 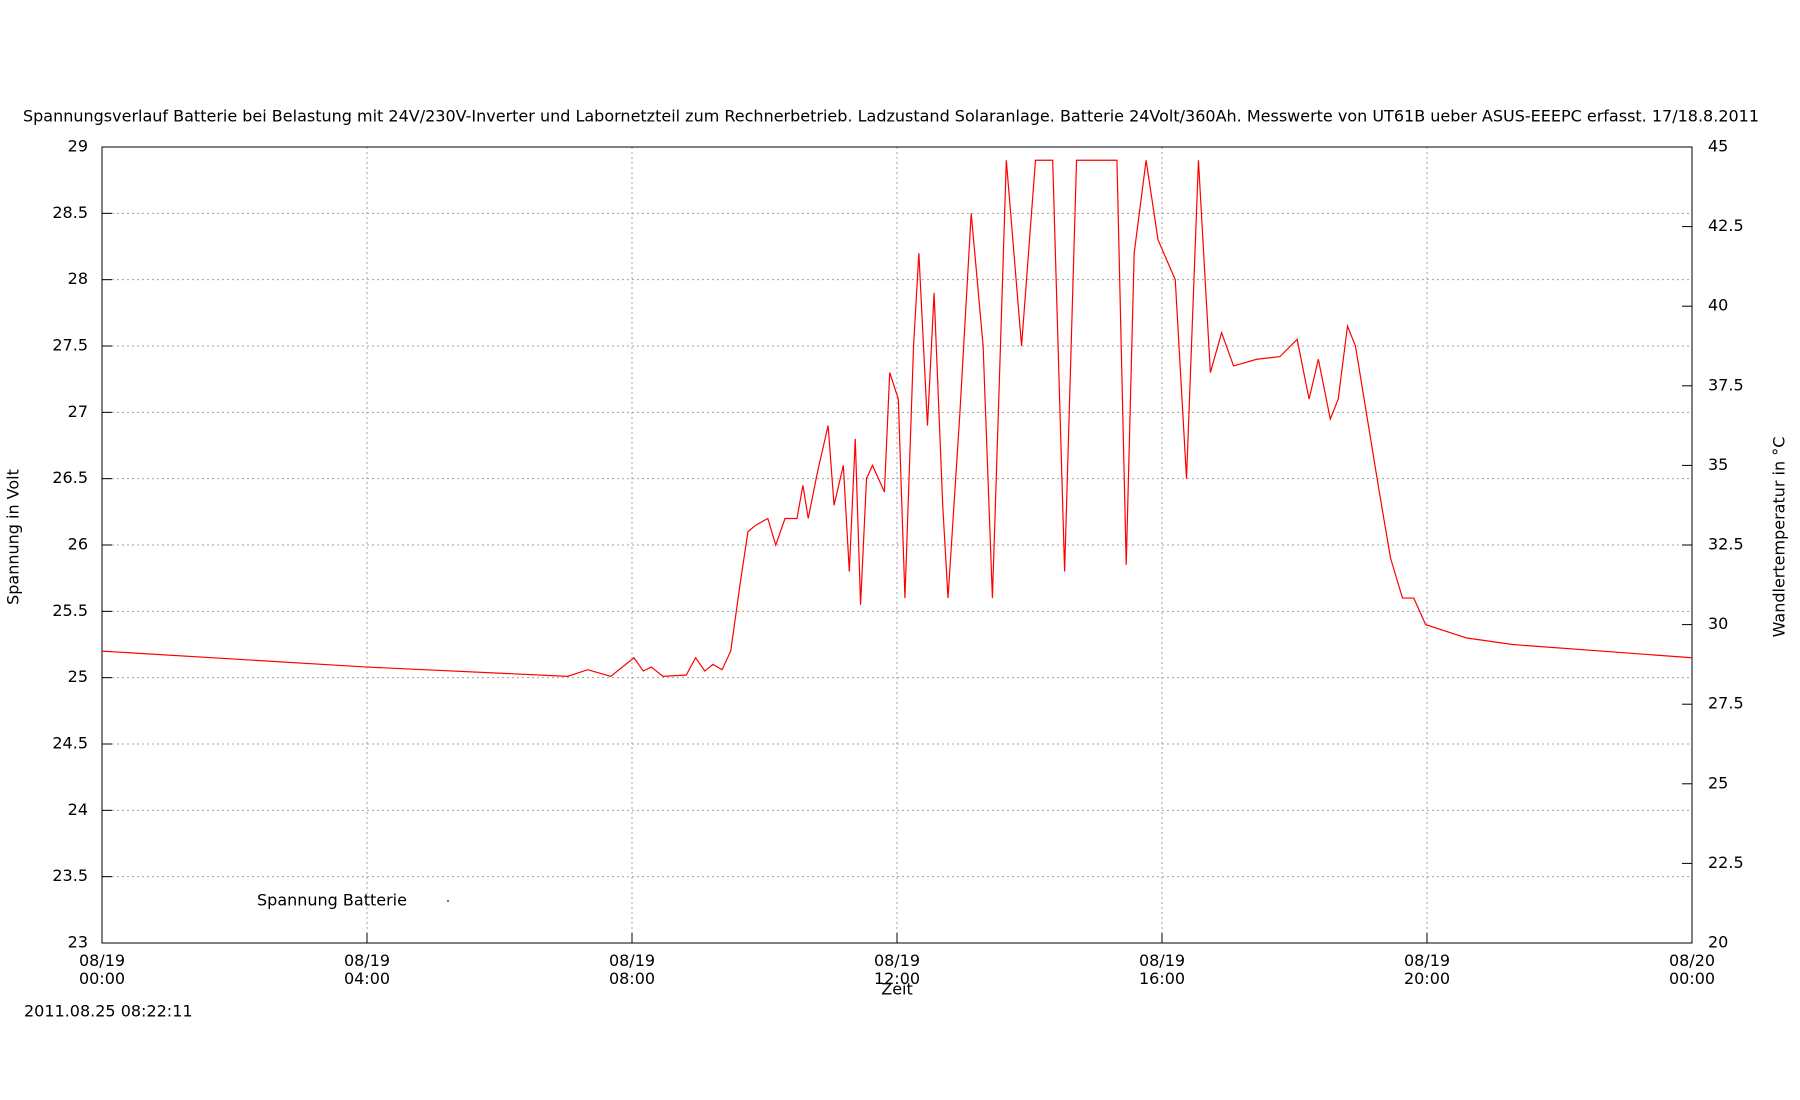 I want to click on x-tick-label: 08/19 04:00, so click(x=367, y=969).